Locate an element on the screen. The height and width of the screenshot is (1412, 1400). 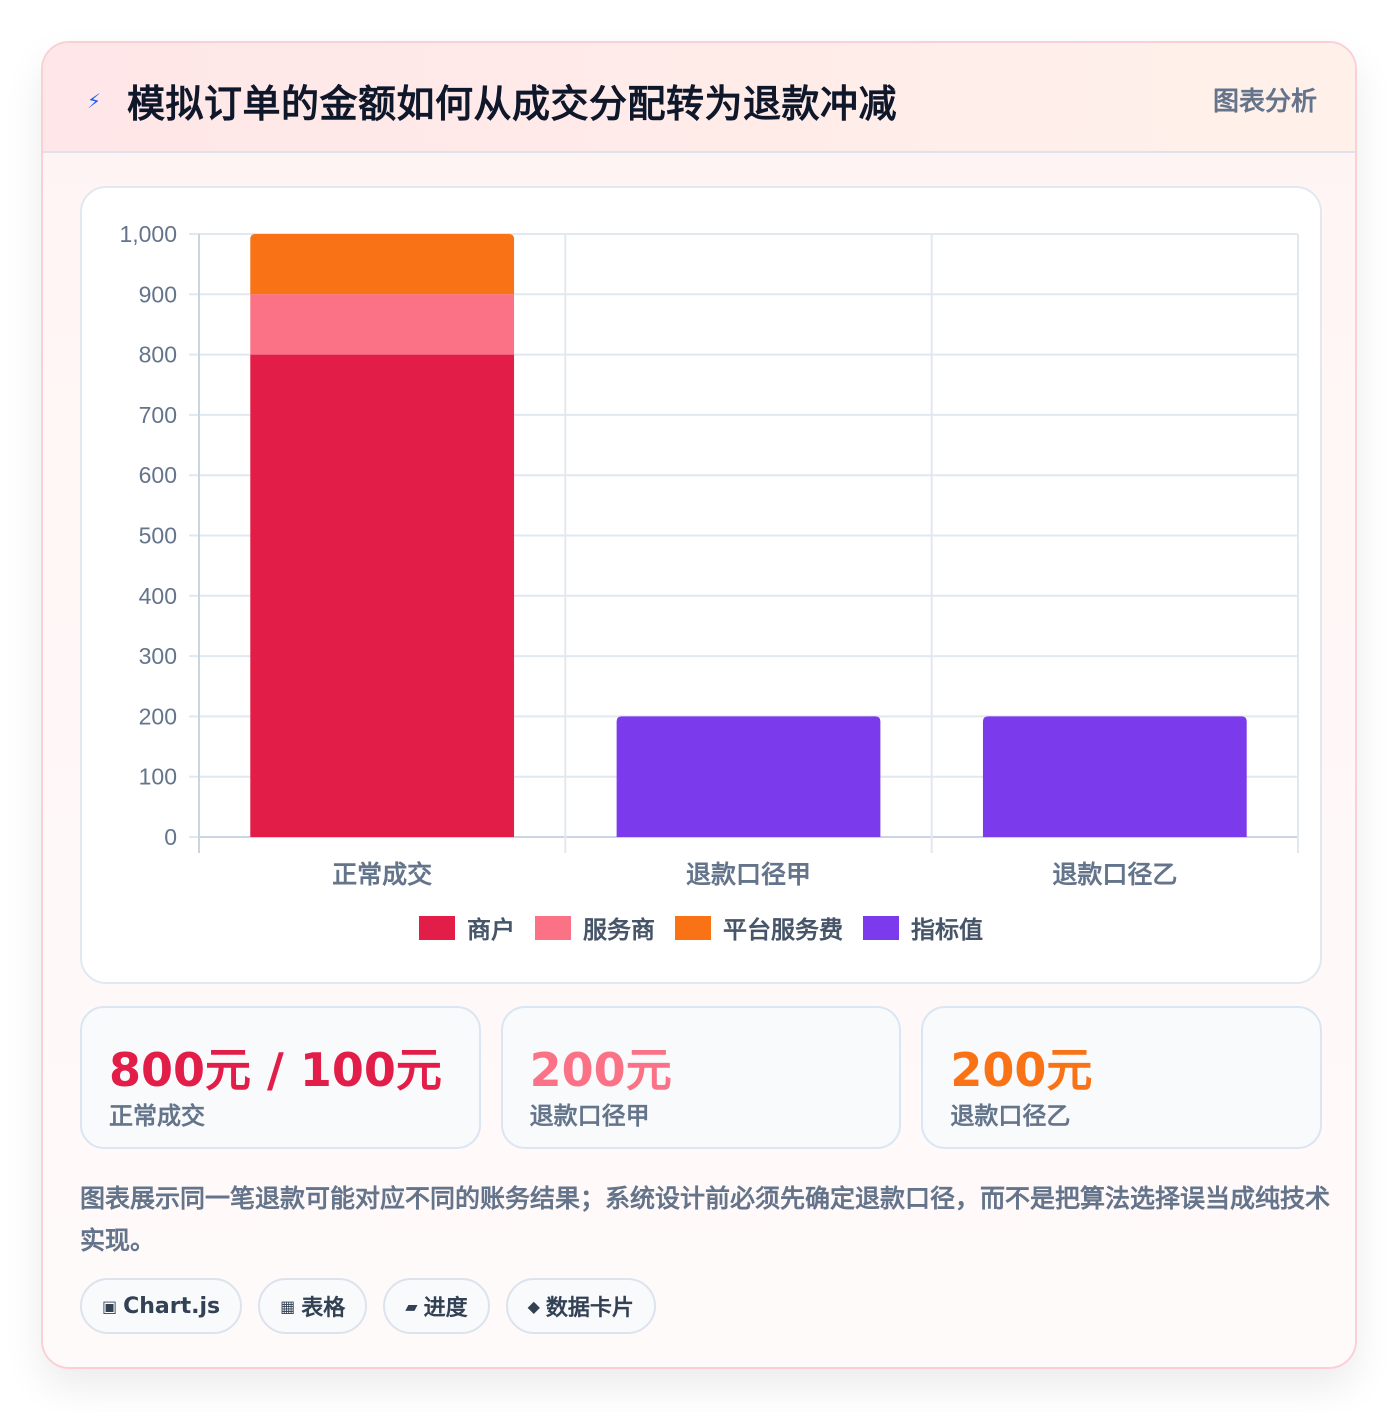
y-tick-label: 600 is located at coordinates (158, 475).